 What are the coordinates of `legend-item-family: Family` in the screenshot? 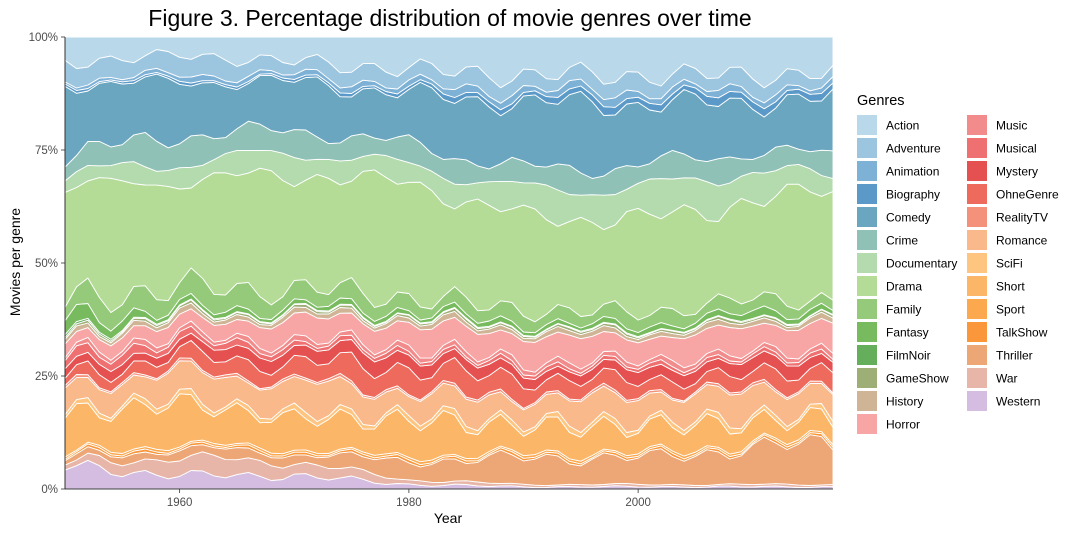 It's located at (889, 309).